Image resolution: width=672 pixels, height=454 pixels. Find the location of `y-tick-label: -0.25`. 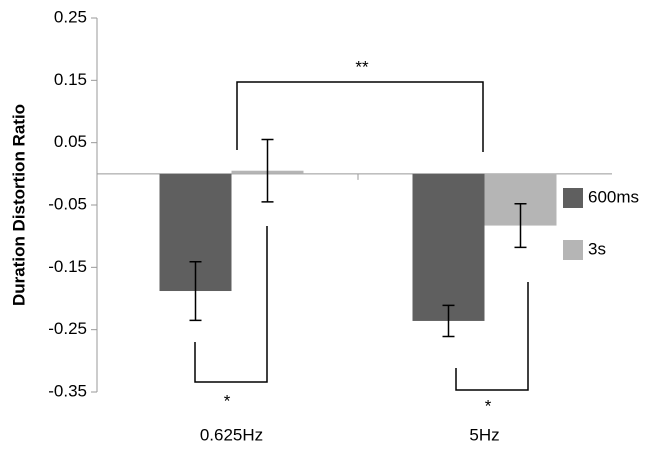

y-tick-label: -0.25 is located at coordinates (67, 328).